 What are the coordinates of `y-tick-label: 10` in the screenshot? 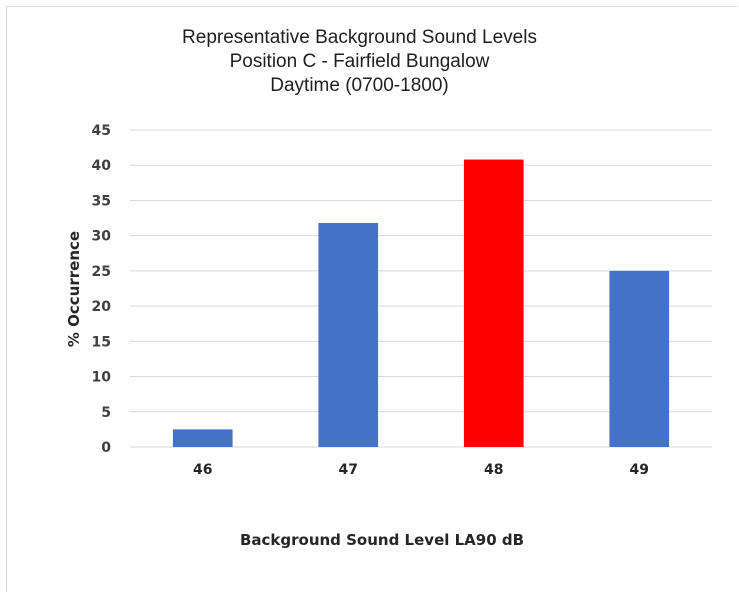 It's located at (102, 378).